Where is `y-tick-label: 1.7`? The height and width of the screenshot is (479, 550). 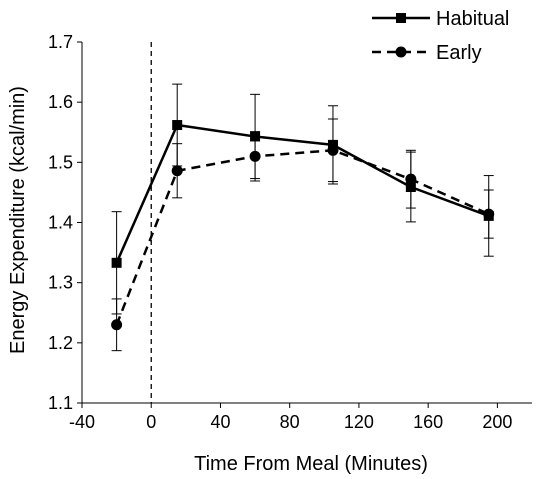
y-tick-label: 1.7 is located at coordinates (60, 42).